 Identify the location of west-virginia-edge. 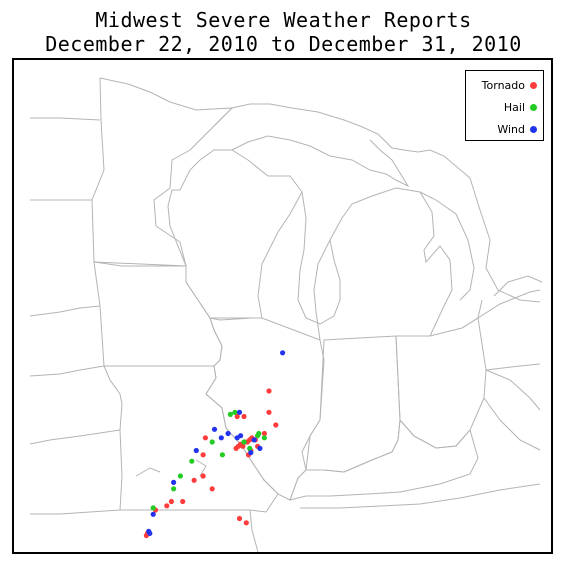
(512, 410).